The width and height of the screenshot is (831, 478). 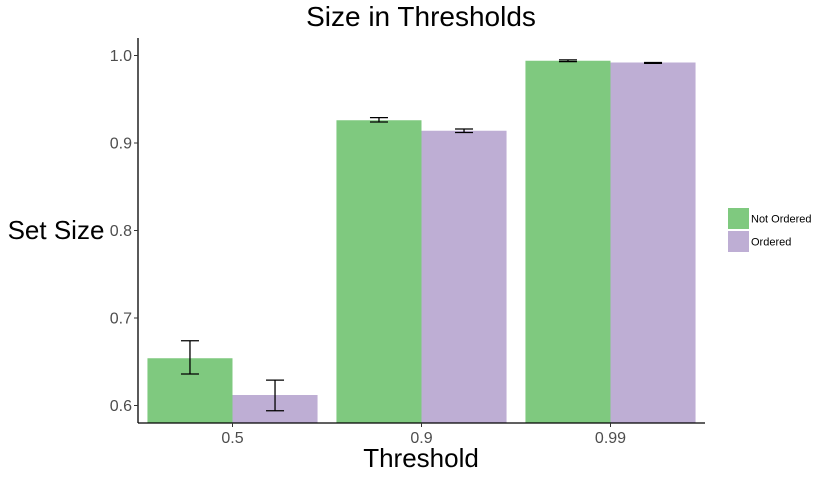 What do you see at coordinates (421, 458) in the screenshot?
I see `x-axis-title: Threshold` at bounding box center [421, 458].